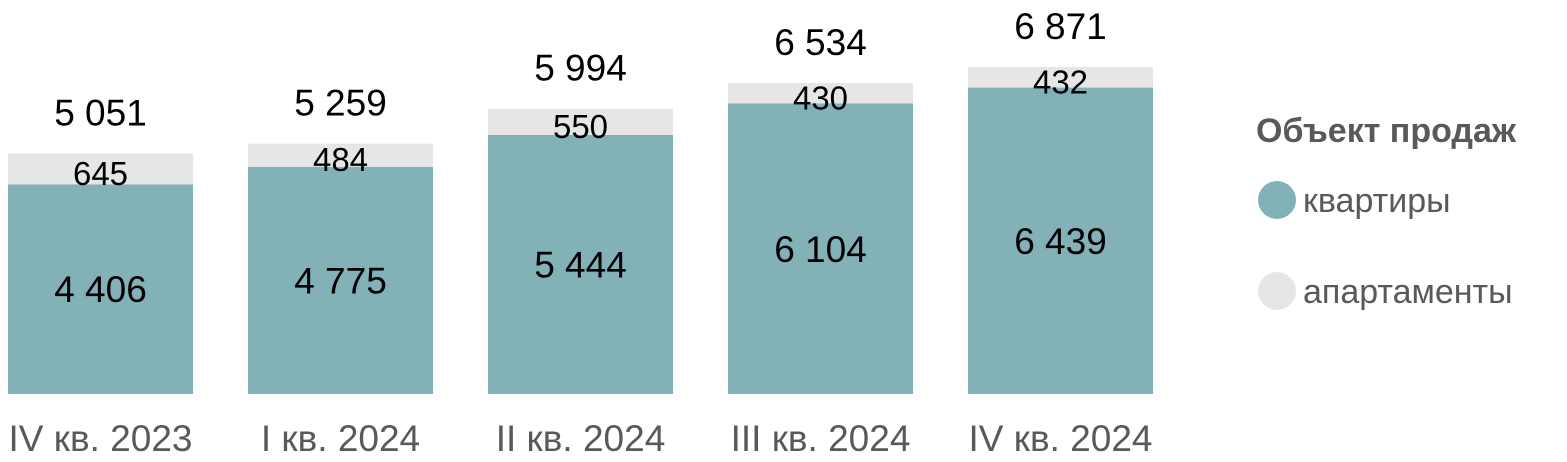  Describe the element at coordinates (340, 159) in the screenshot. I see `value-label-apartamenty-1: 484` at that location.